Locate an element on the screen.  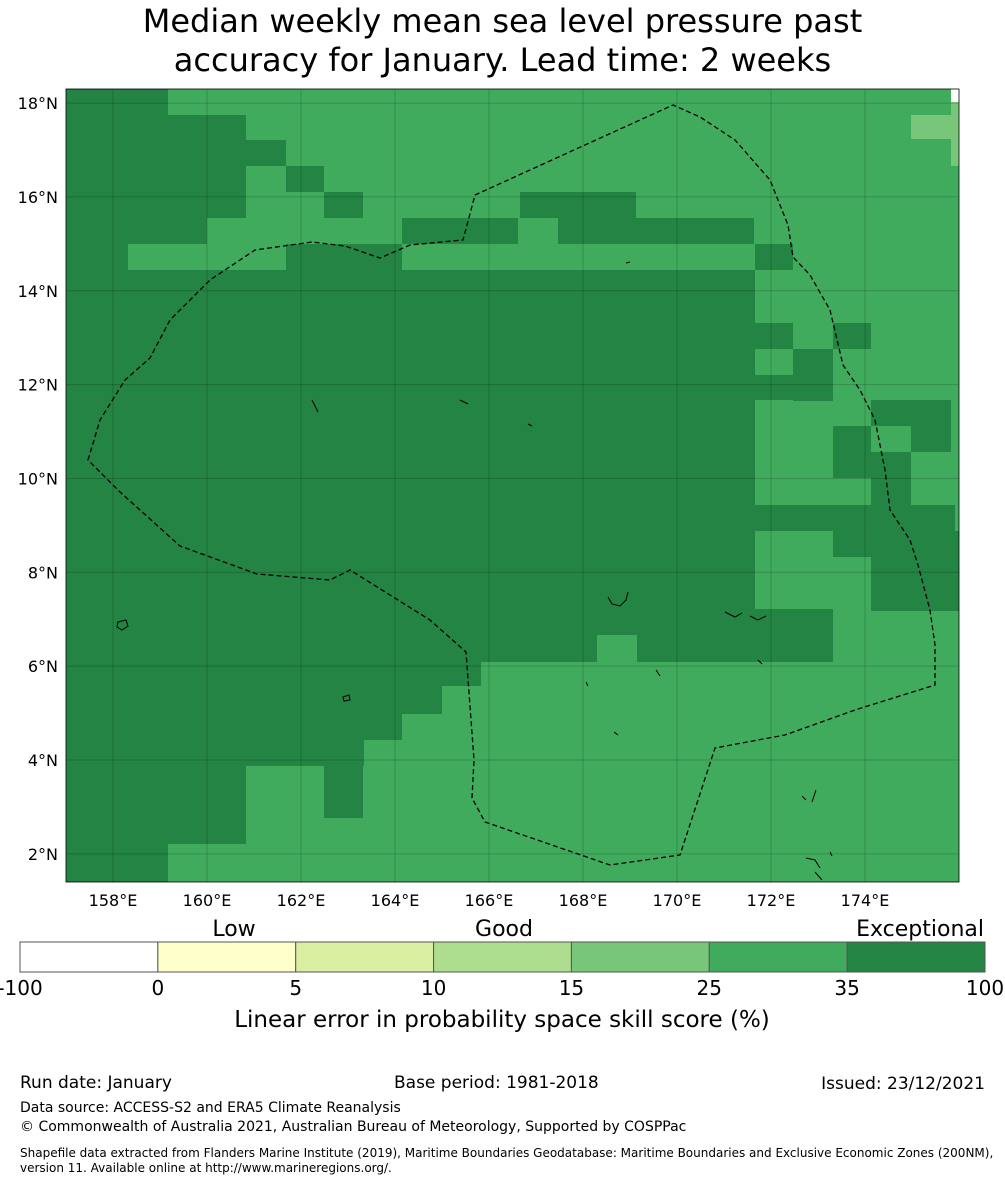
longitude-label: 162°E is located at coordinates (301, 900).